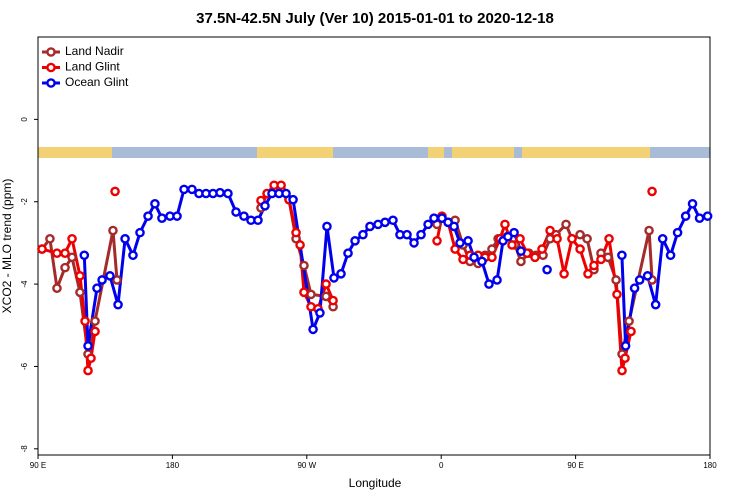 Image resolution: width=750 pixels, height=500 pixels. What do you see at coordinates (374, 152) in the screenshot?
I see `map-strip` at bounding box center [374, 152].